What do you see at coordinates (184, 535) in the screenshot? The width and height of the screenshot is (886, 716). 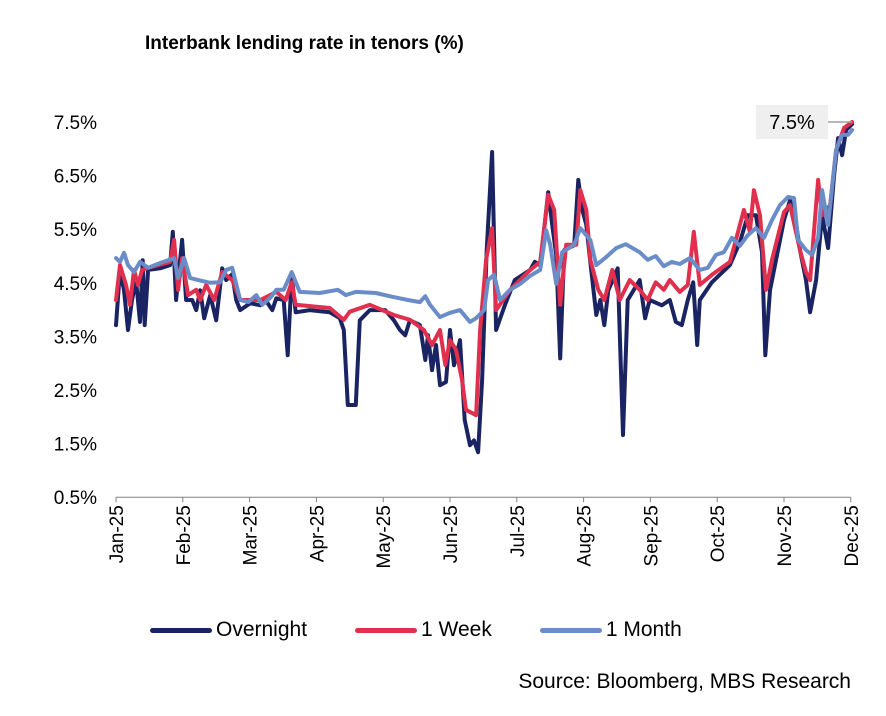 I see `x-tick-label: Feb-25` at bounding box center [184, 535].